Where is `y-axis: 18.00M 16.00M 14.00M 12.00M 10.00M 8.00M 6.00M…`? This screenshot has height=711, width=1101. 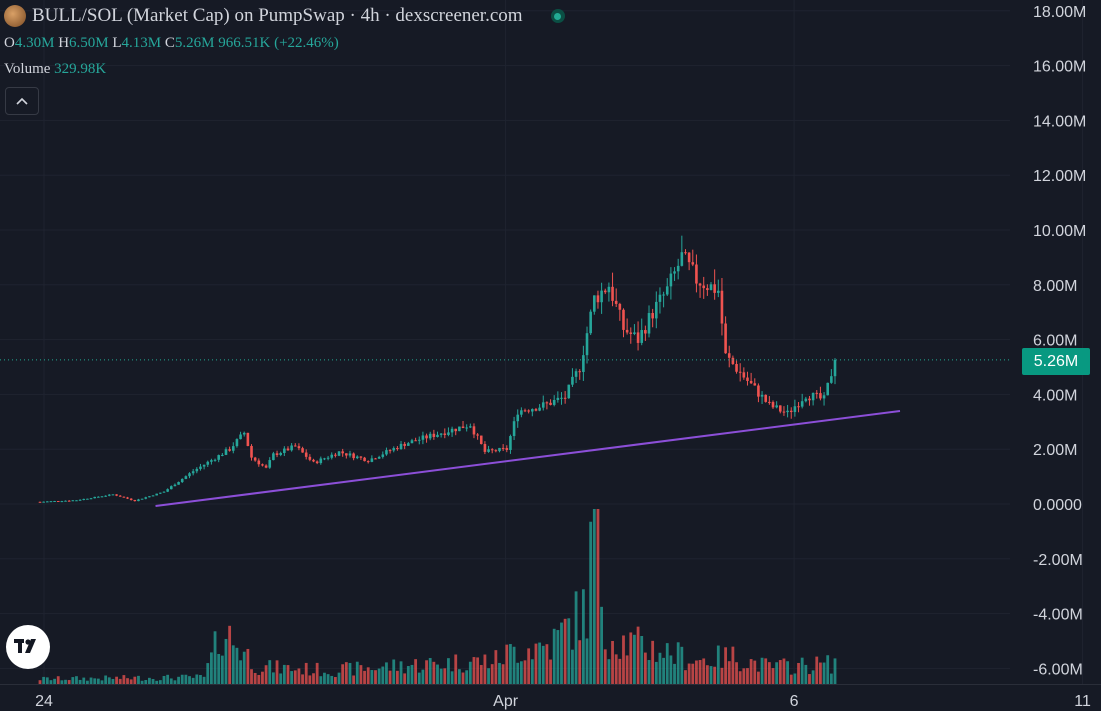
y-axis: 18.00M 16.00M 14.00M 12.00M 10.00M 8.00M 6.00M… is located at coordinates (1059, 341).